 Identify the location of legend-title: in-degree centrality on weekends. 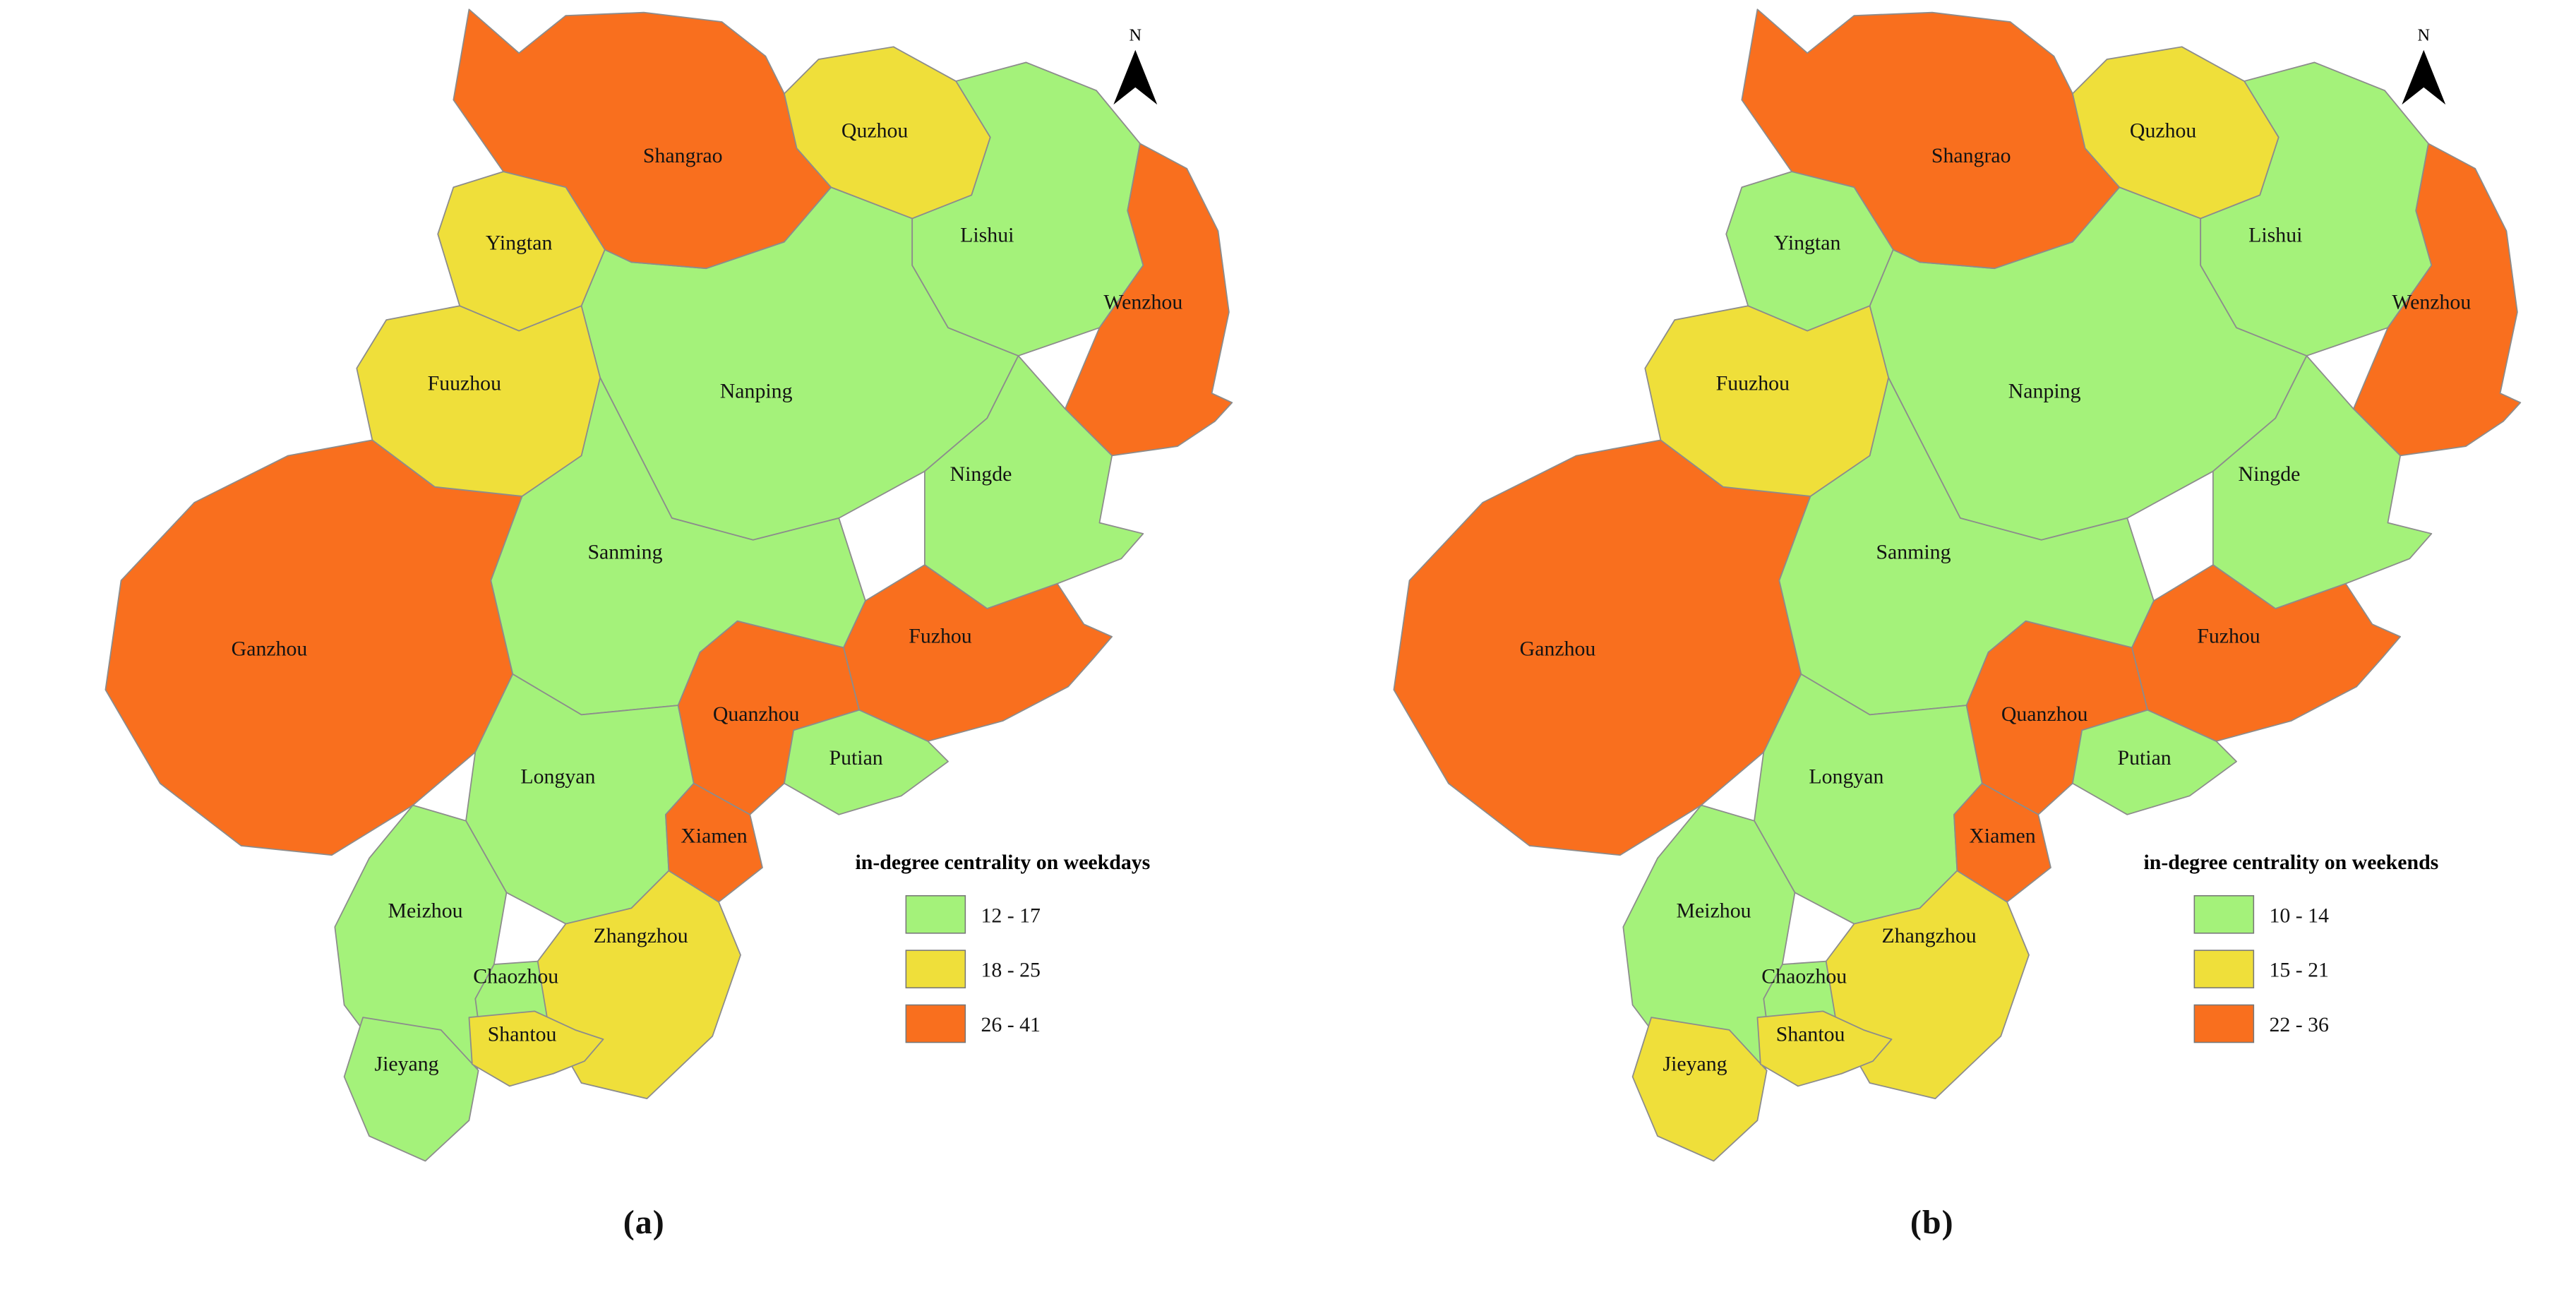
(2290, 862).